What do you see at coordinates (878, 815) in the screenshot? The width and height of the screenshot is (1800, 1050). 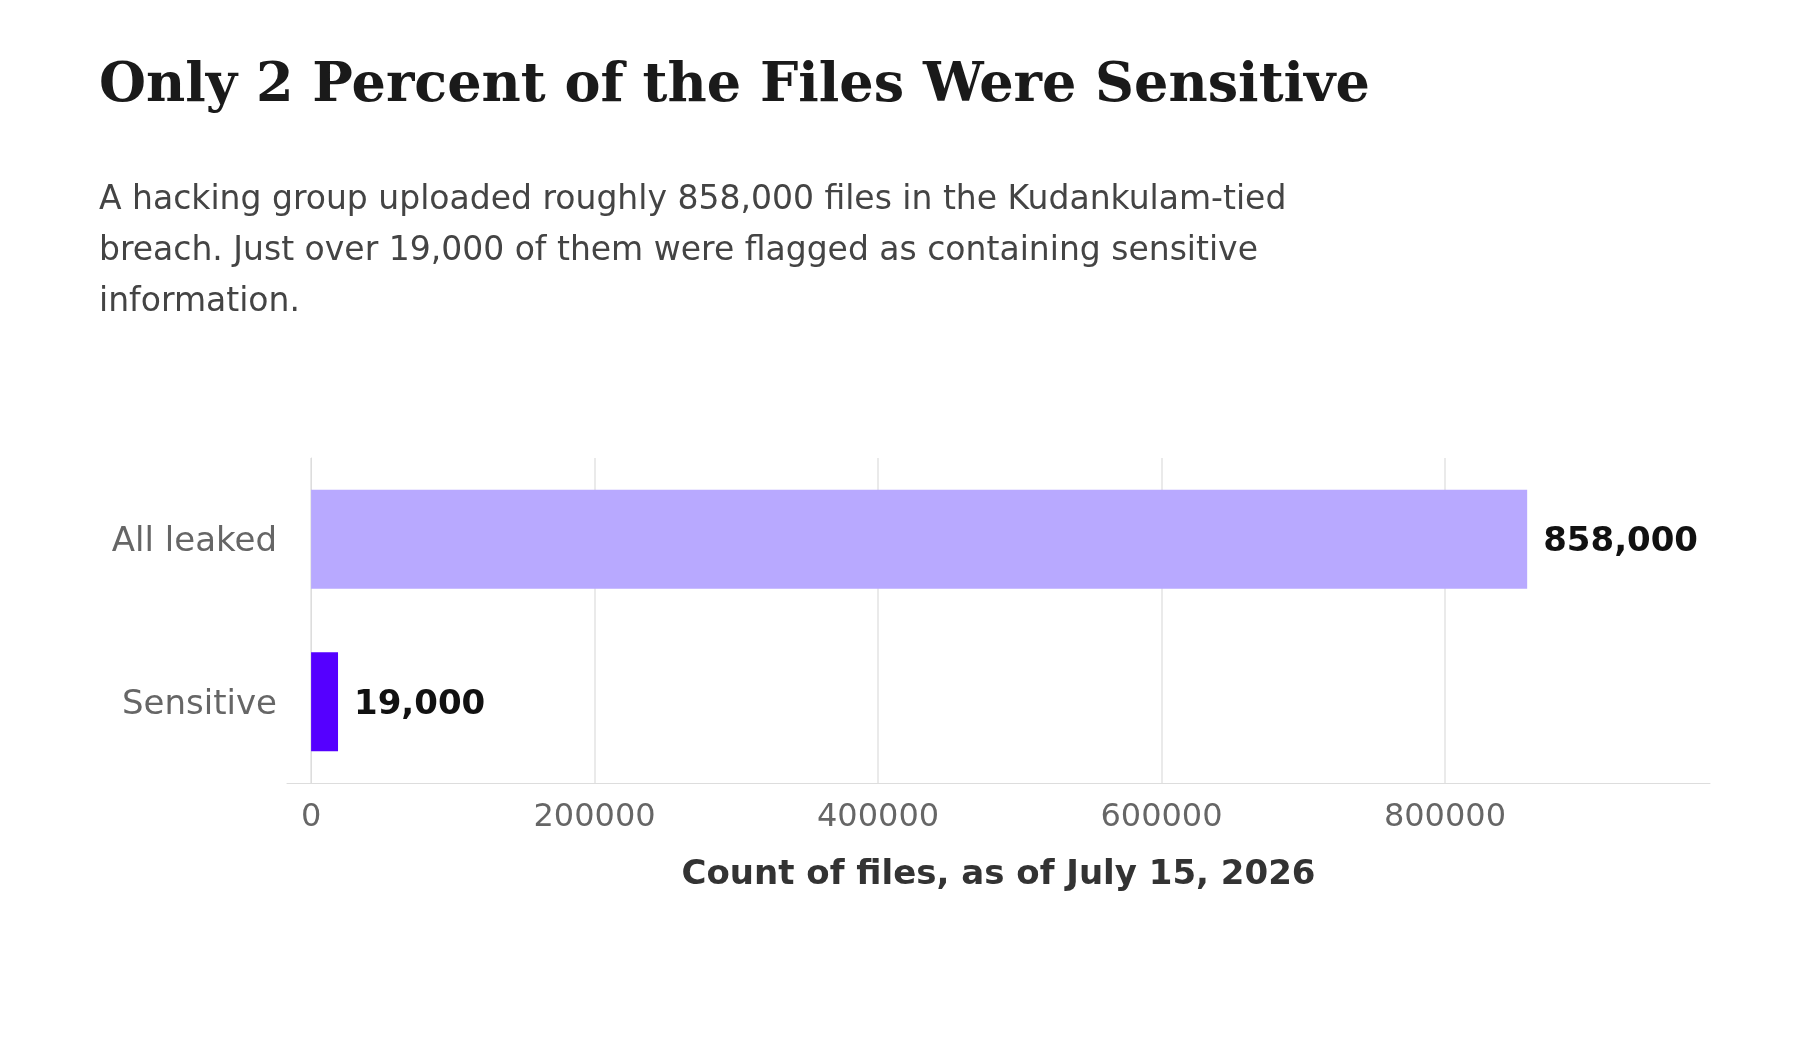 I see `x-tick-label: 400000` at bounding box center [878, 815].